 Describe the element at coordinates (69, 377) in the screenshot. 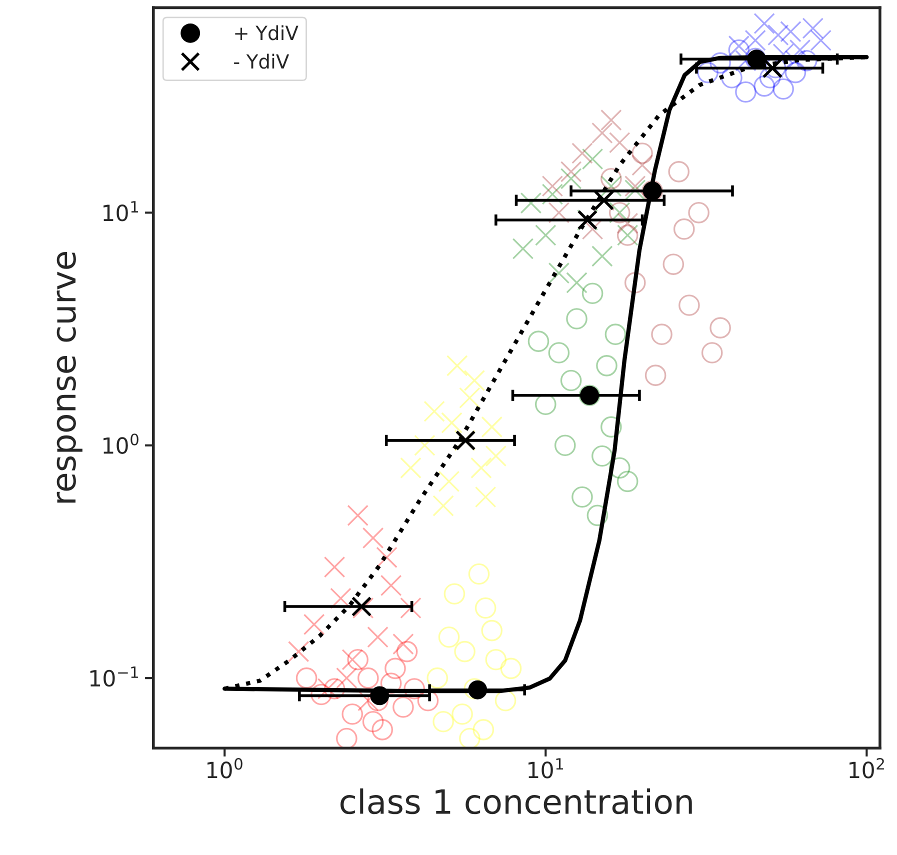

I see `y-axis-title: response curve` at that location.